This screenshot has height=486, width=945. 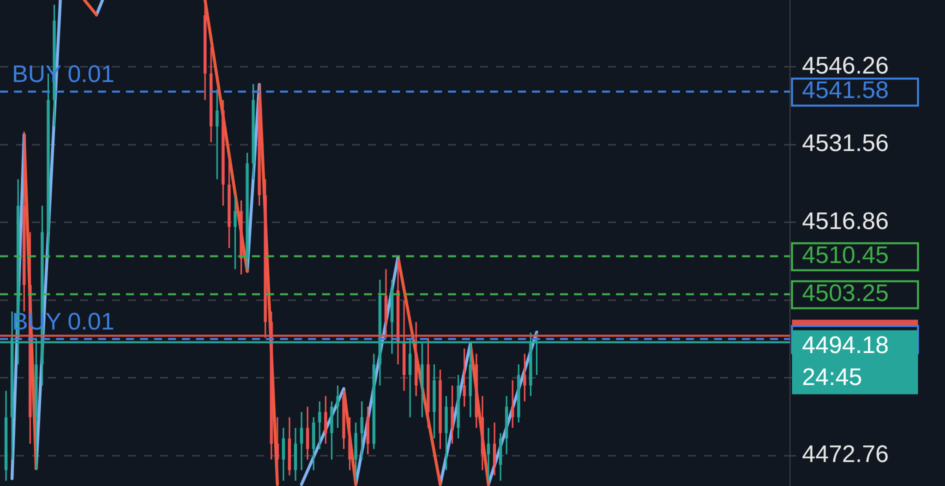 What do you see at coordinates (845, 144) in the screenshot?
I see `y-tick-label: 4531.56` at bounding box center [845, 144].